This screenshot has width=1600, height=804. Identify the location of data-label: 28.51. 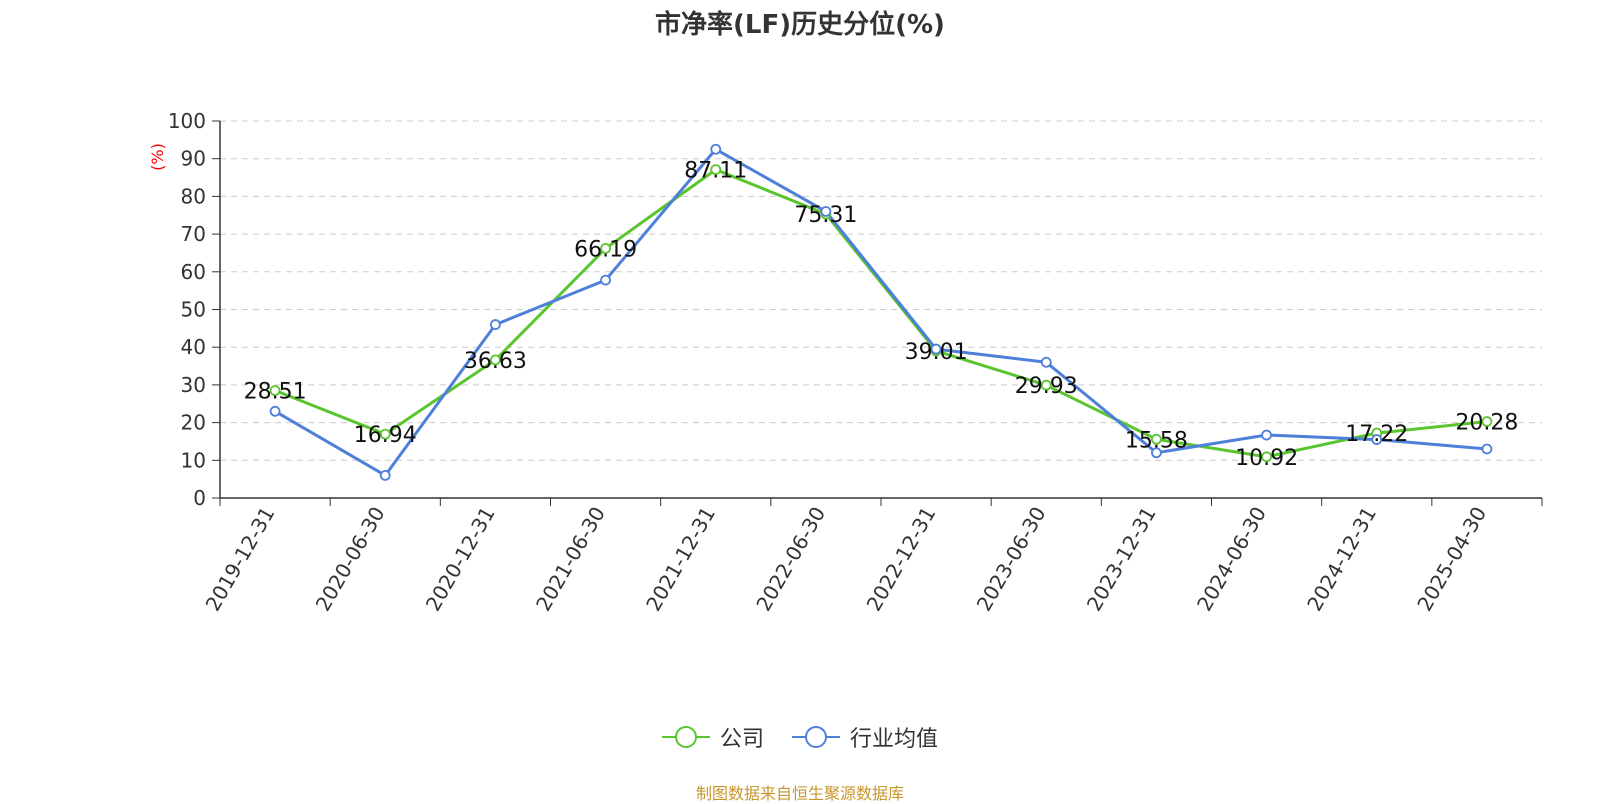
(275, 392).